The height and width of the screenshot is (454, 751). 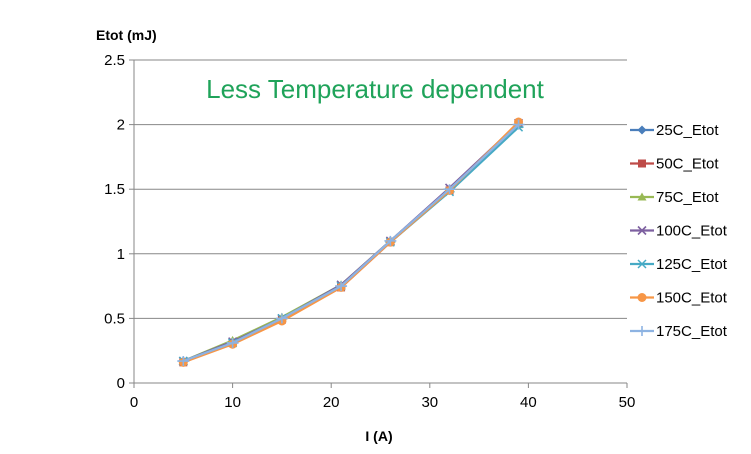 I want to click on y-tick-label: 2.5, so click(x=114, y=60).